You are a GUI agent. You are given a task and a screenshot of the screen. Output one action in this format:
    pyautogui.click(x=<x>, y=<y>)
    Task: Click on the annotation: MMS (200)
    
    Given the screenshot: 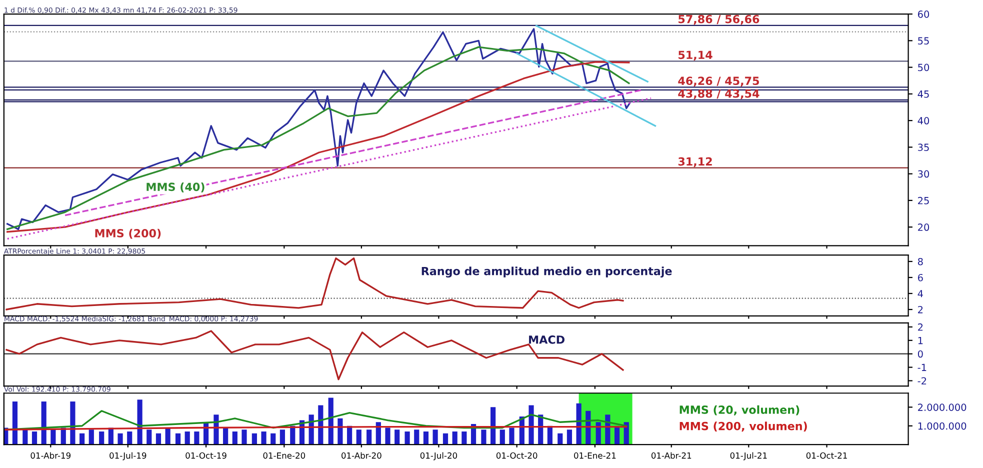 What is the action you would take?
    pyautogui.click(x=128, y=233)
    